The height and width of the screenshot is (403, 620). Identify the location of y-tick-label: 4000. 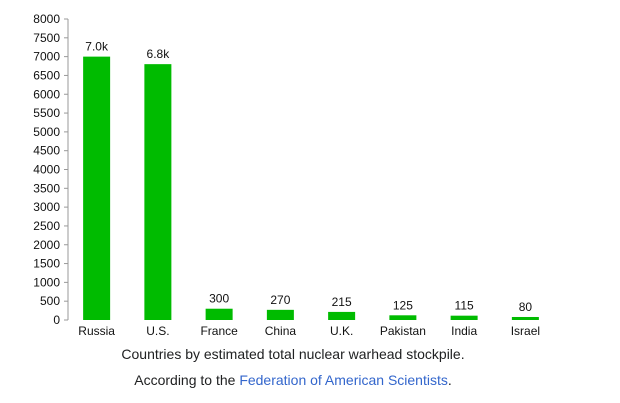
(46, 170).